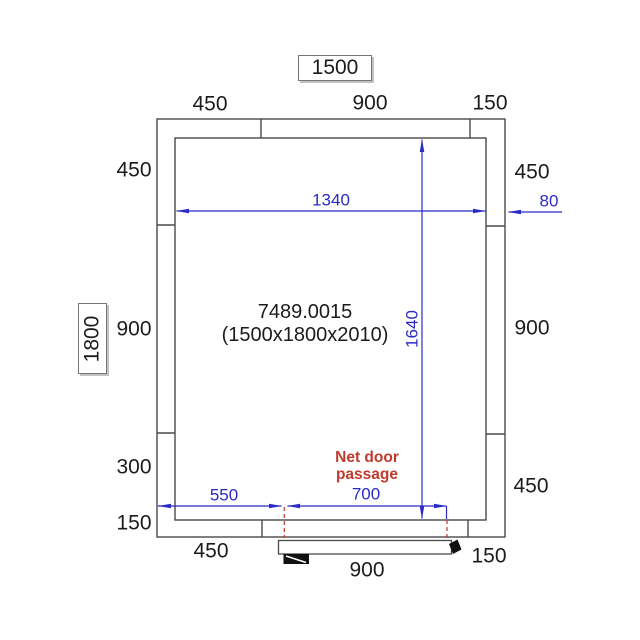 Image resolution: width=640 pixels, height=640 pixels. I want to click on dim-net-passage-label: 700, so click(366, 494).